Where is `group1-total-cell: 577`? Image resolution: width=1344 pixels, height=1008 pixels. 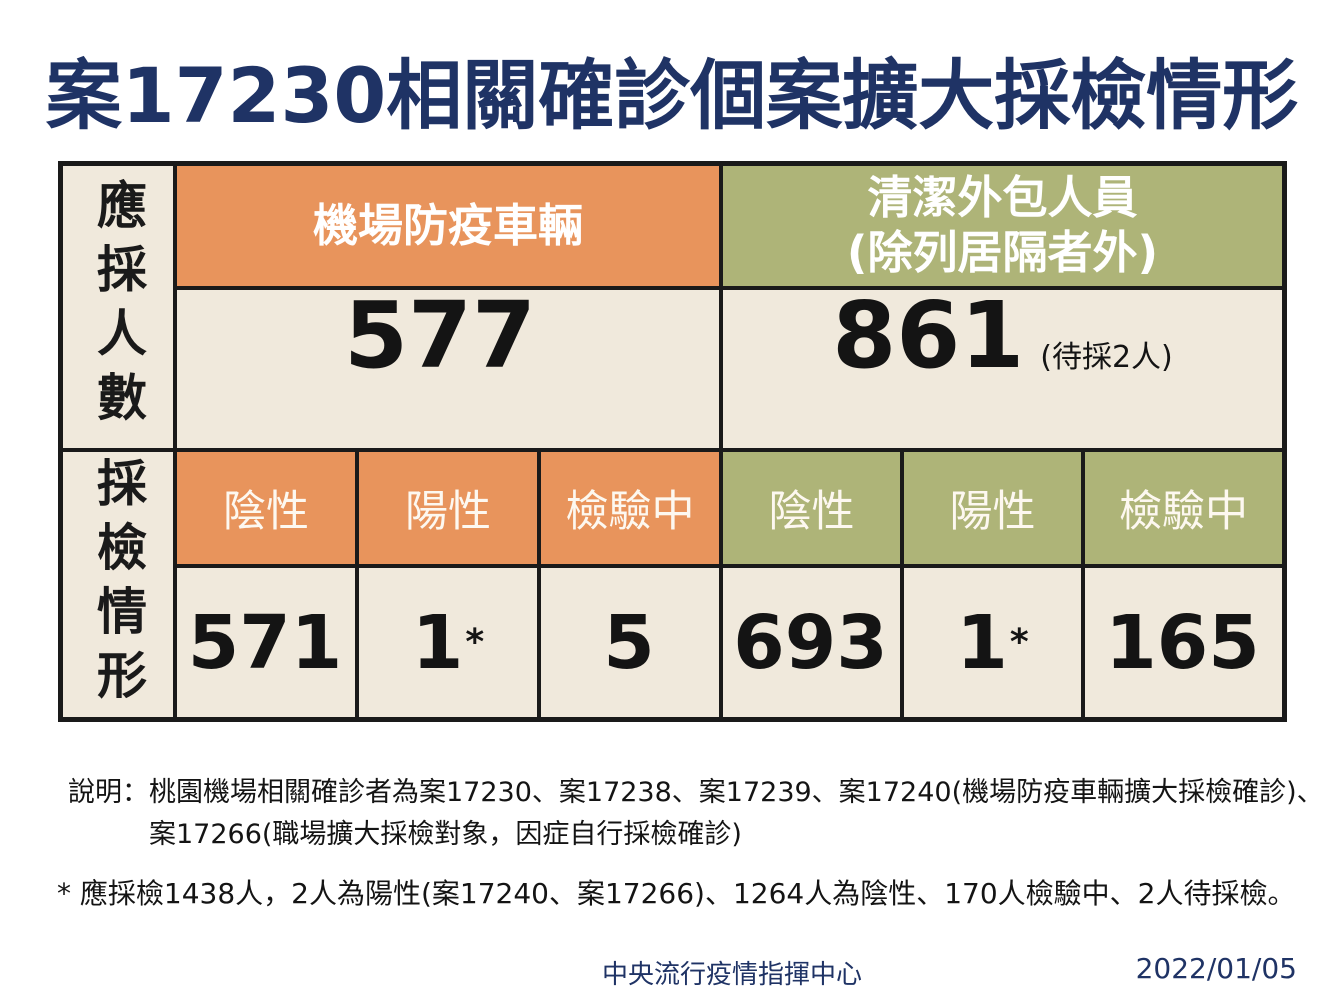 group1-total-cell: 577 is located at coordinates (448, 369).